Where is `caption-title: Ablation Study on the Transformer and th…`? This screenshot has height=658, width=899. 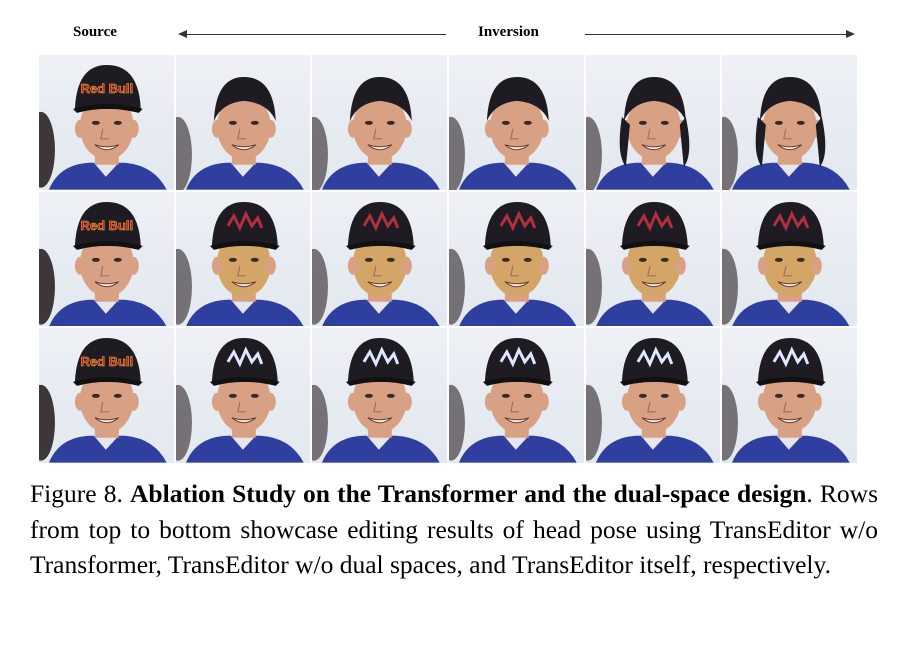 caption-title: Ablation Study on the Transformer and th… is located at coordinates (468, 493).